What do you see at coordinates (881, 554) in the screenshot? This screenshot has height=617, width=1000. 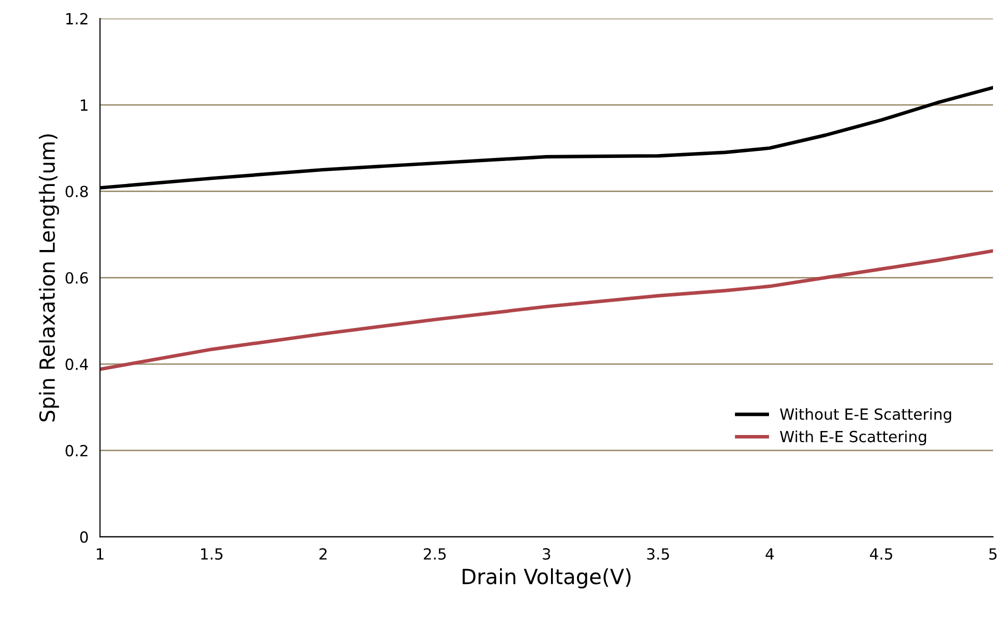 I see `x-tick-label: 4.5` at bounding box center [881, 554].